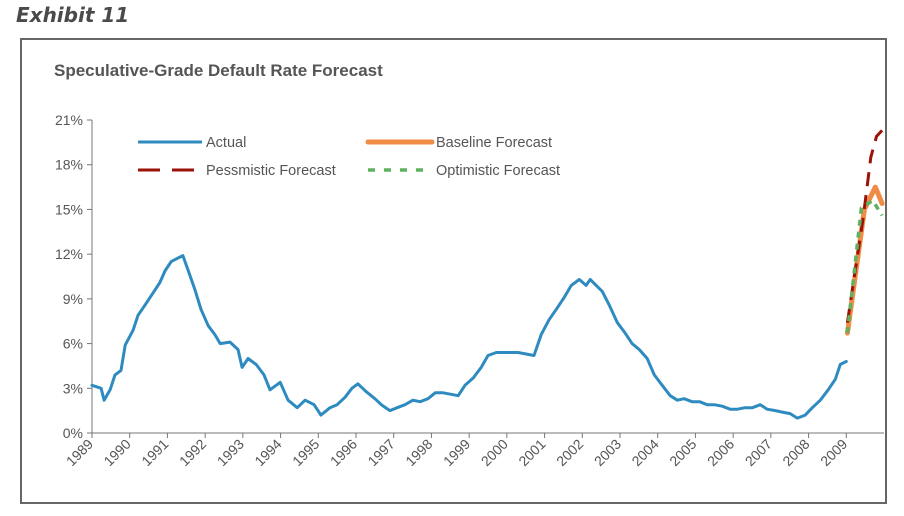 This screenshot has width=904, height=516. I want to click on series-line-pessmistic-forecast, so click(864, 226).